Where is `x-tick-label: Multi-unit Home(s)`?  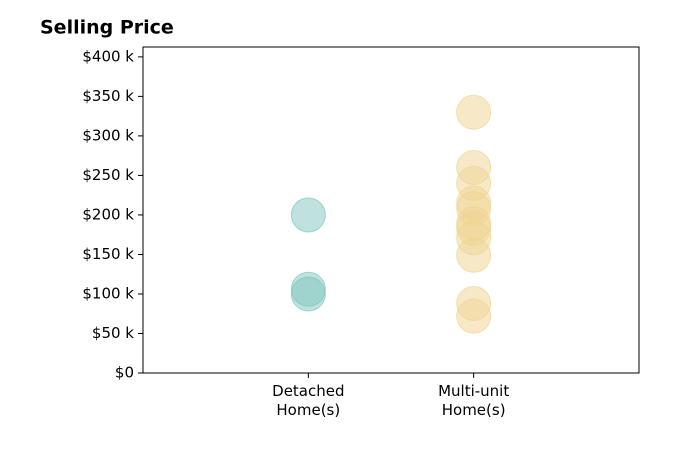
x-tick-label: Multi-unit Home(s) is located at coordinates (474, 400).